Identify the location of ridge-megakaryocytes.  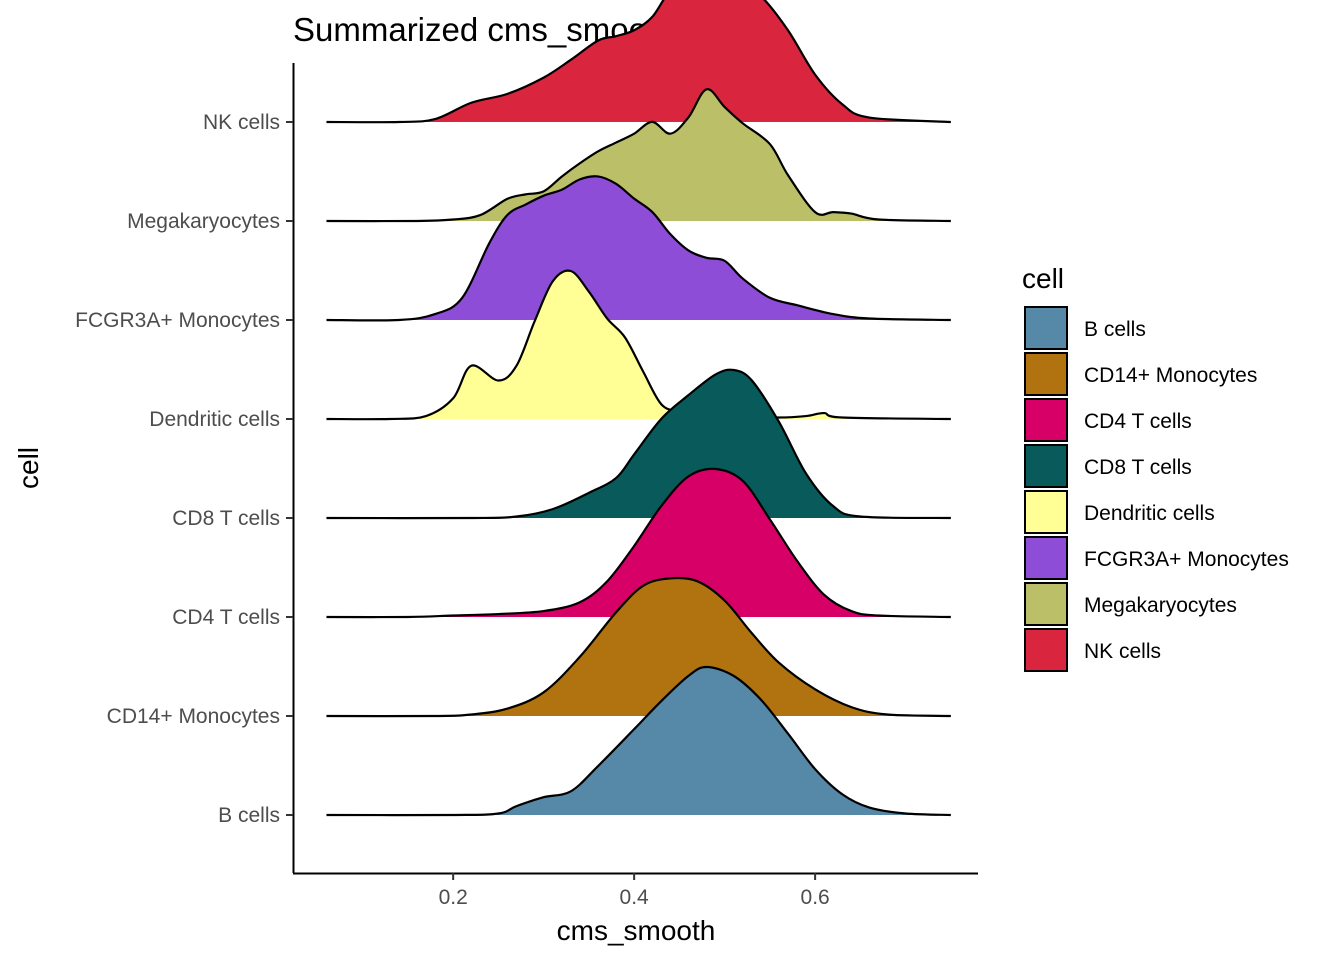
(638, 155).